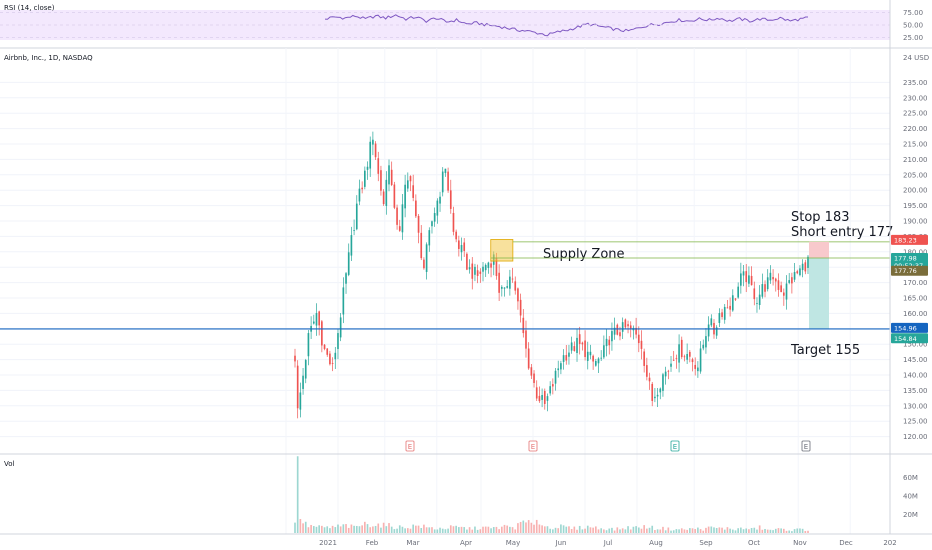 The height and width of the screenshot is (550, 932). I want to click on rsi-pane: RSI (14, close) 75.00 50.00 25.00, so click(466, 26).